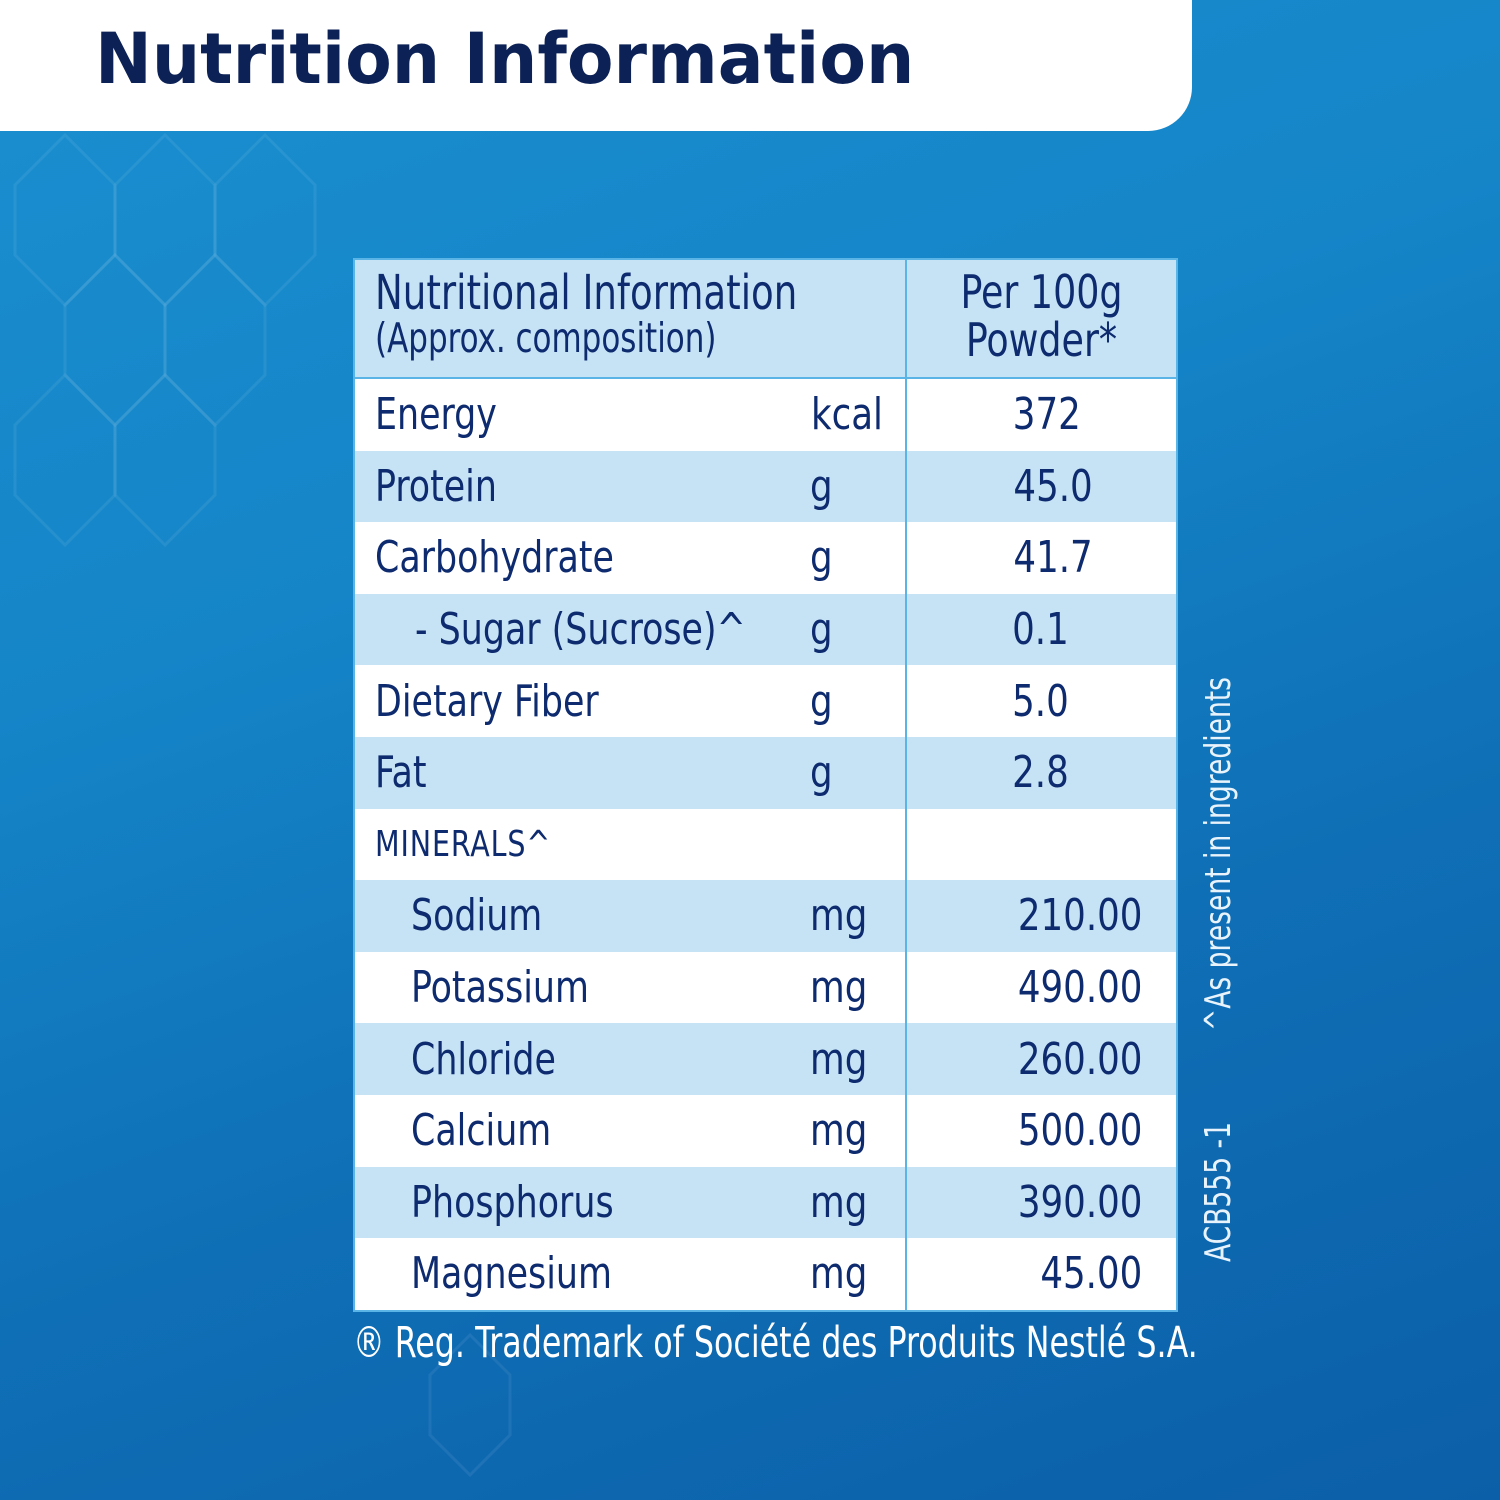 The width and height of the screenshot is (1500, 1500). What do you see at coordinates (765, 701) in the screenshot?
I see `table-row-dietary-fiber: Dietary Fiber g 5.0` at bounding box center [765, 701].